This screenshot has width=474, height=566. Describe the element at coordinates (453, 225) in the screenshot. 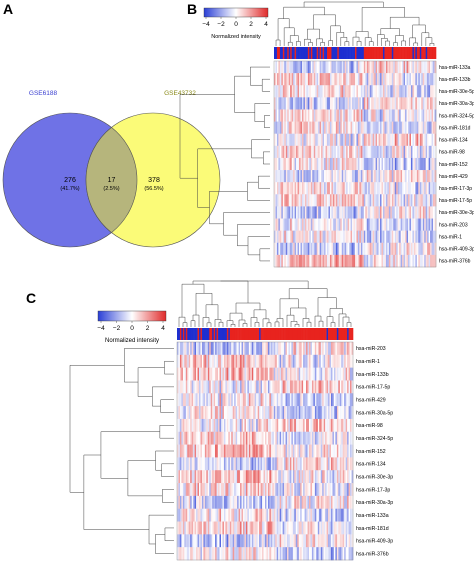

I see `heatmap-row-label: hsa-miR-203` at that location.